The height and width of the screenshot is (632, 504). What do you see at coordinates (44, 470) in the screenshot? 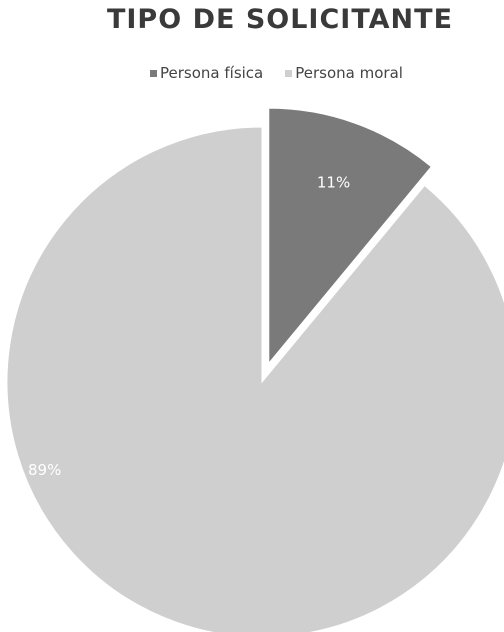
I see `data-label-persona-moral: 89%` at bounding box center [44, 470].